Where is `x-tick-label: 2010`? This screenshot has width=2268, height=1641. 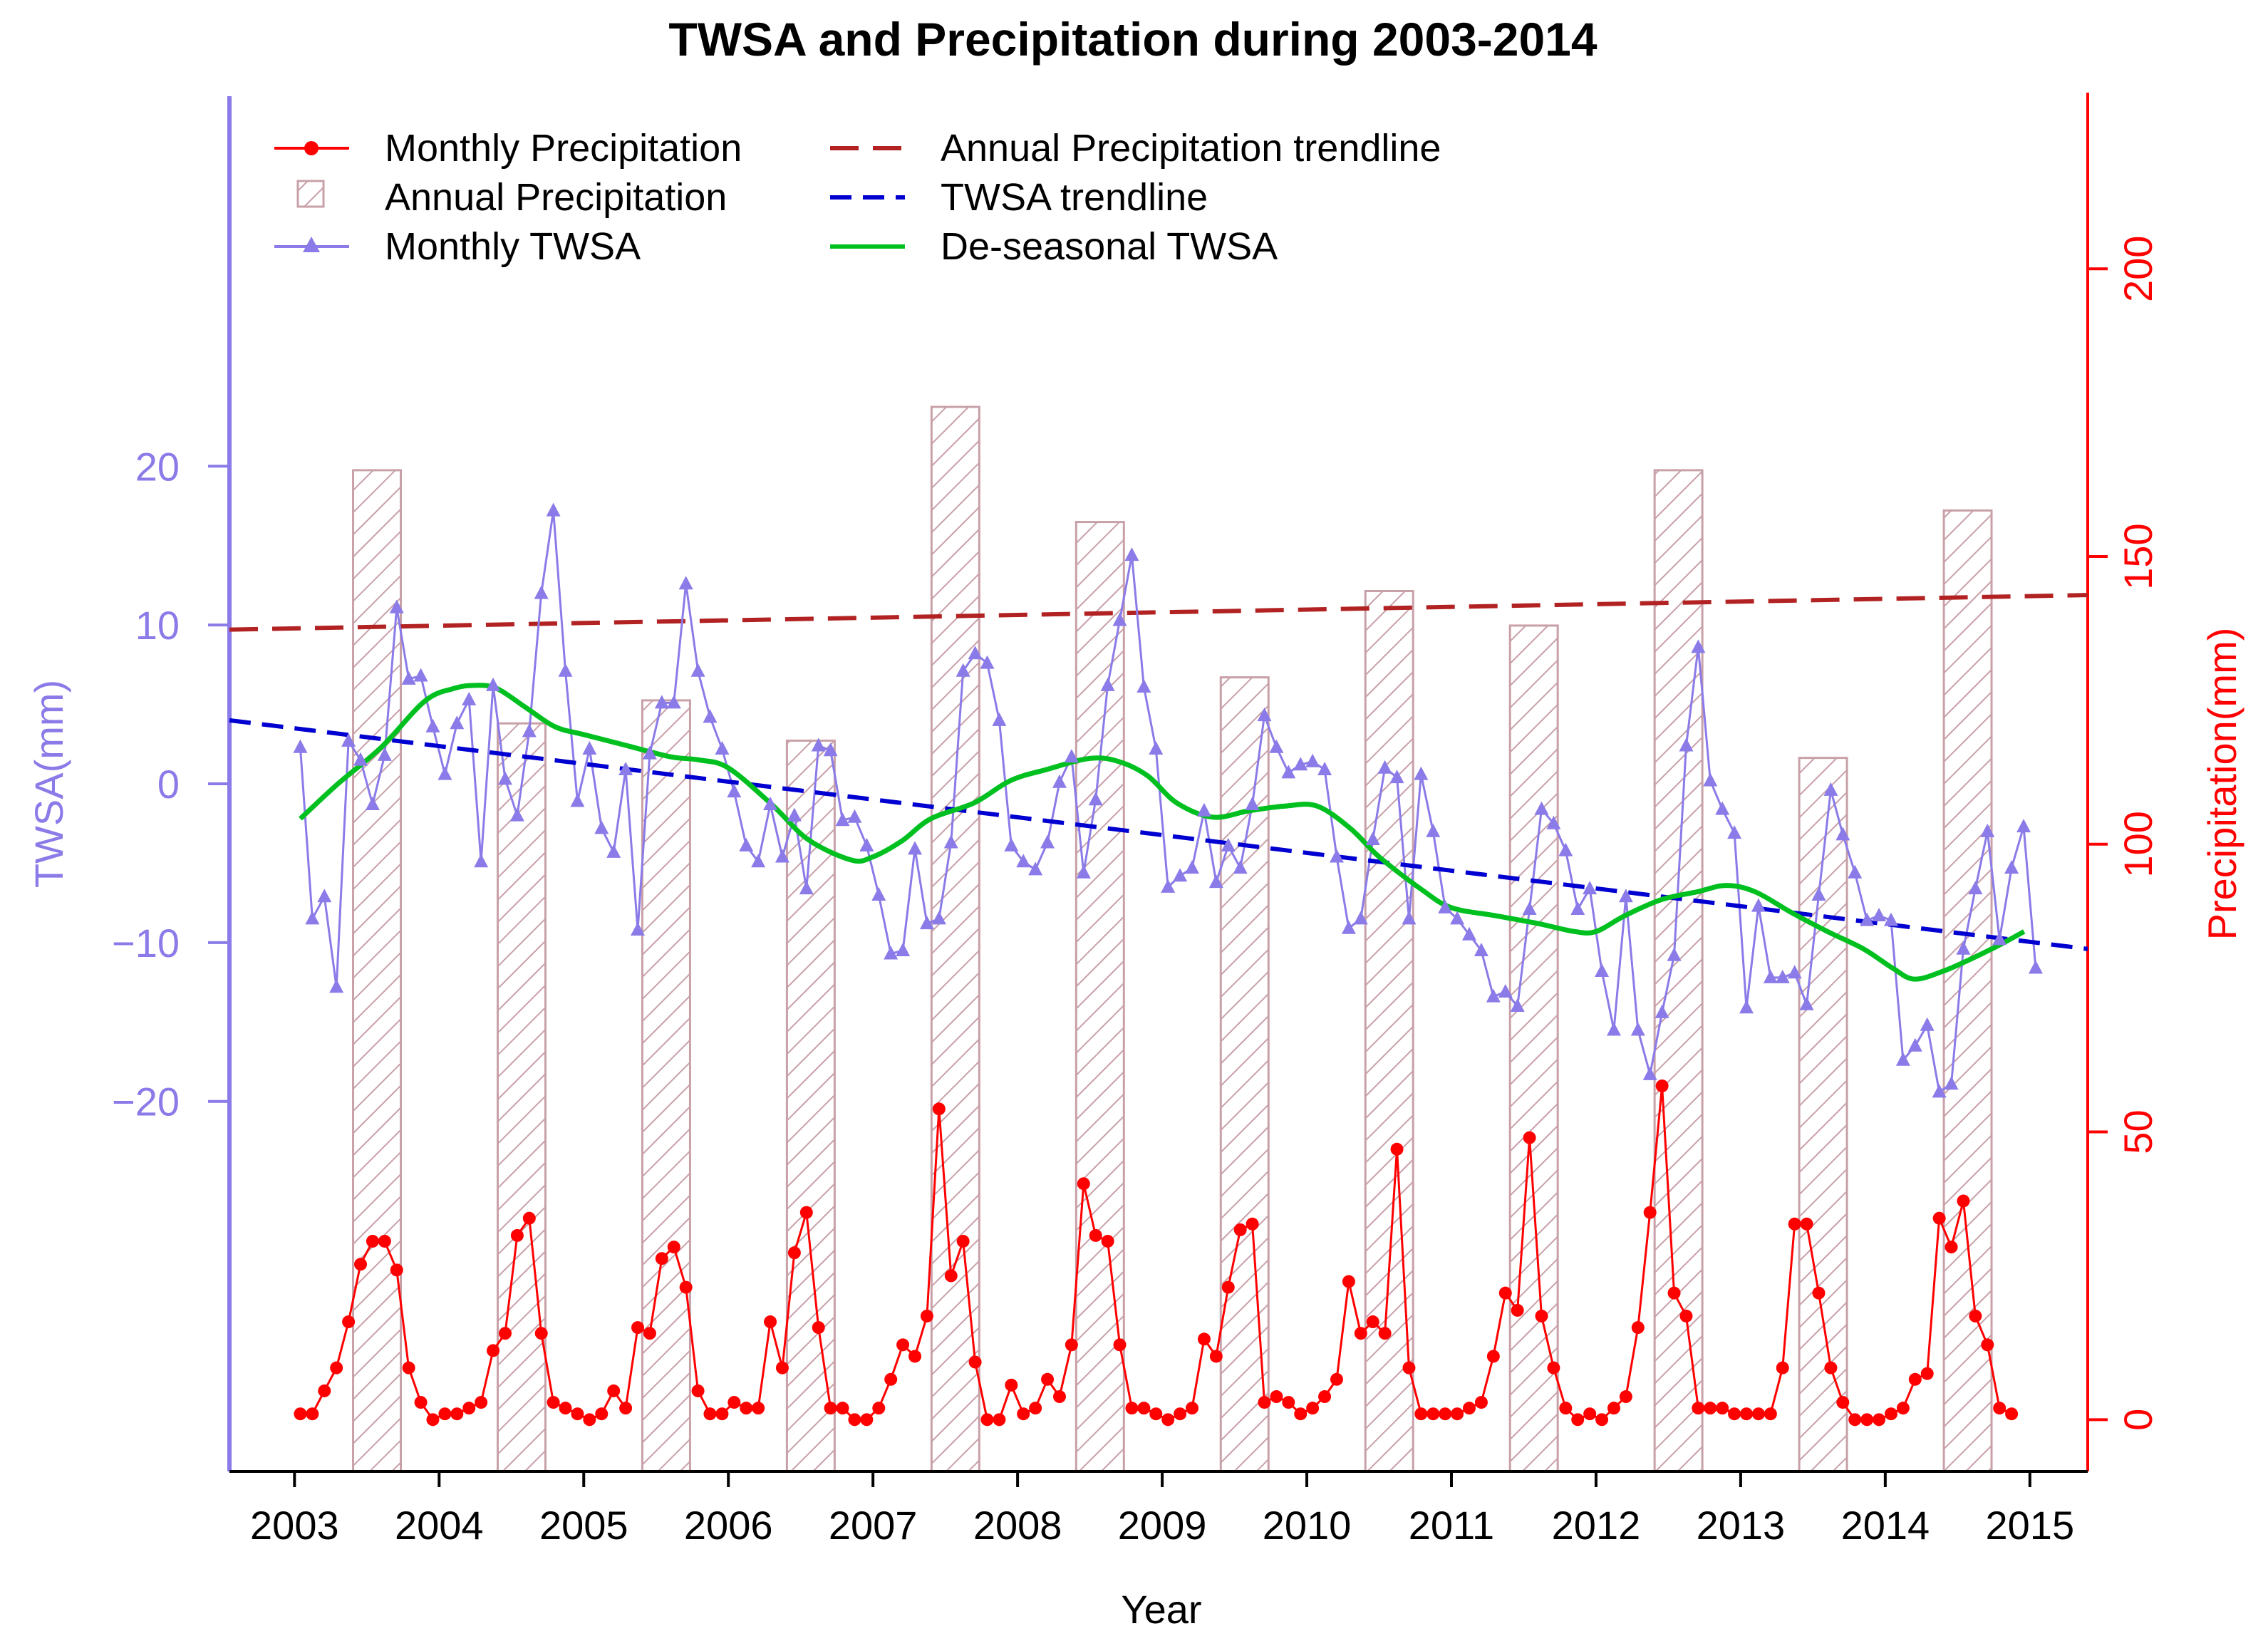
x-tick-label: 2010 is located at coordinates (1307, 1525).